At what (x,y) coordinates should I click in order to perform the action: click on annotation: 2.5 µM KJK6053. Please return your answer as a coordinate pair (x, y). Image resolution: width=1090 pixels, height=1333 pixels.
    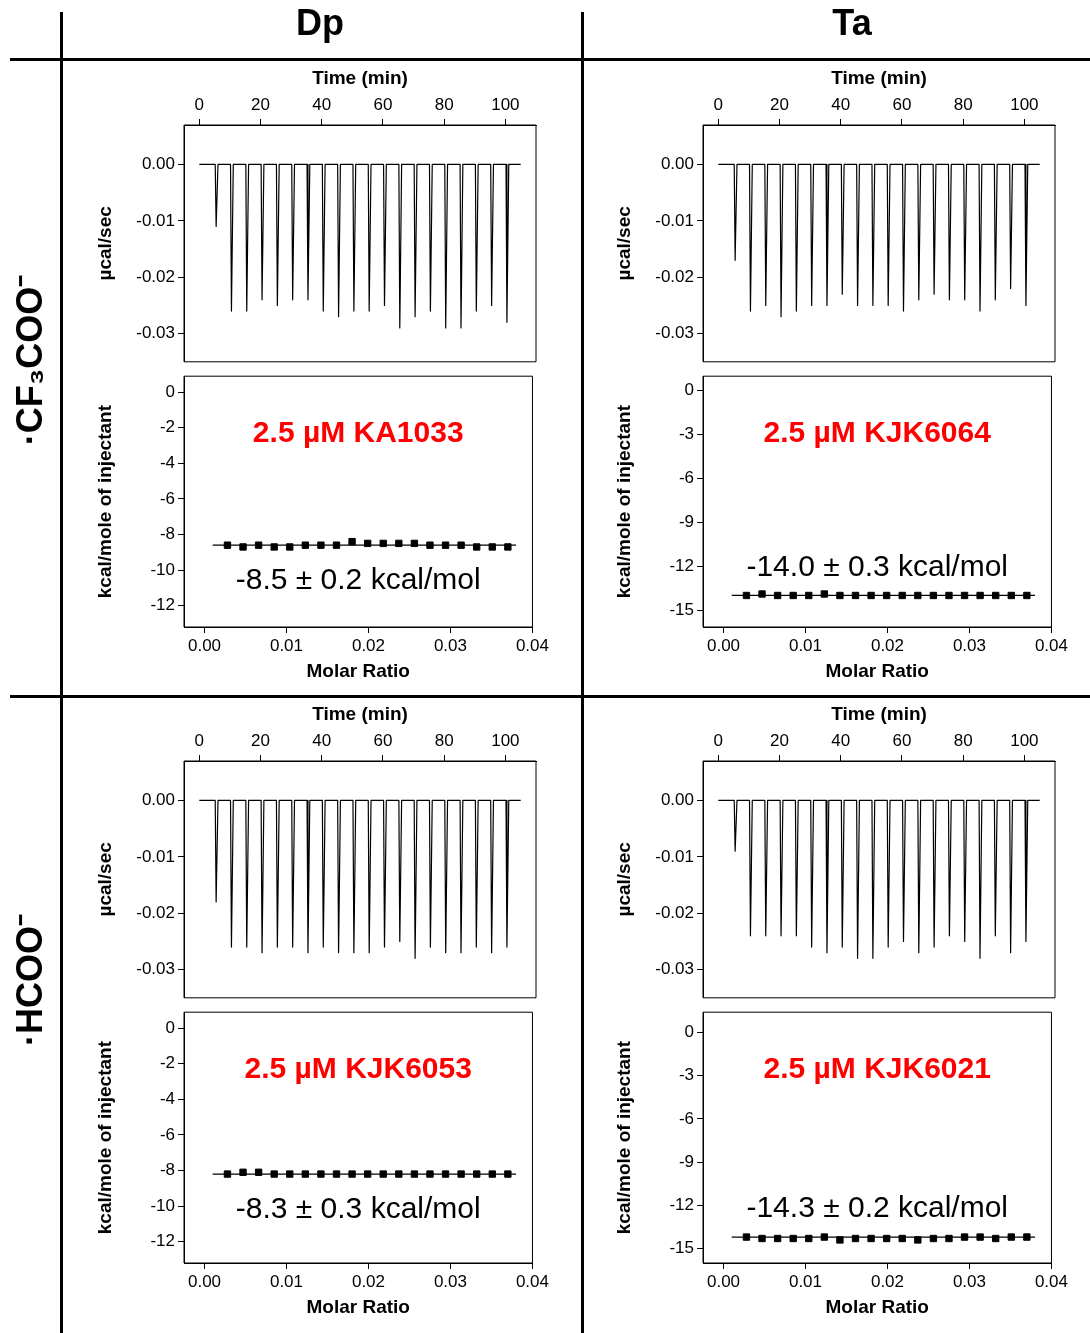
    Looking at the image, I should click on (358, 1068).